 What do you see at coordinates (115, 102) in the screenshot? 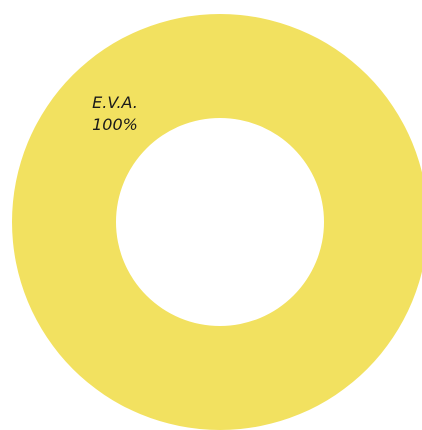
I see `slice-label-name: E.V.A.` at bounding box center [115, 102].